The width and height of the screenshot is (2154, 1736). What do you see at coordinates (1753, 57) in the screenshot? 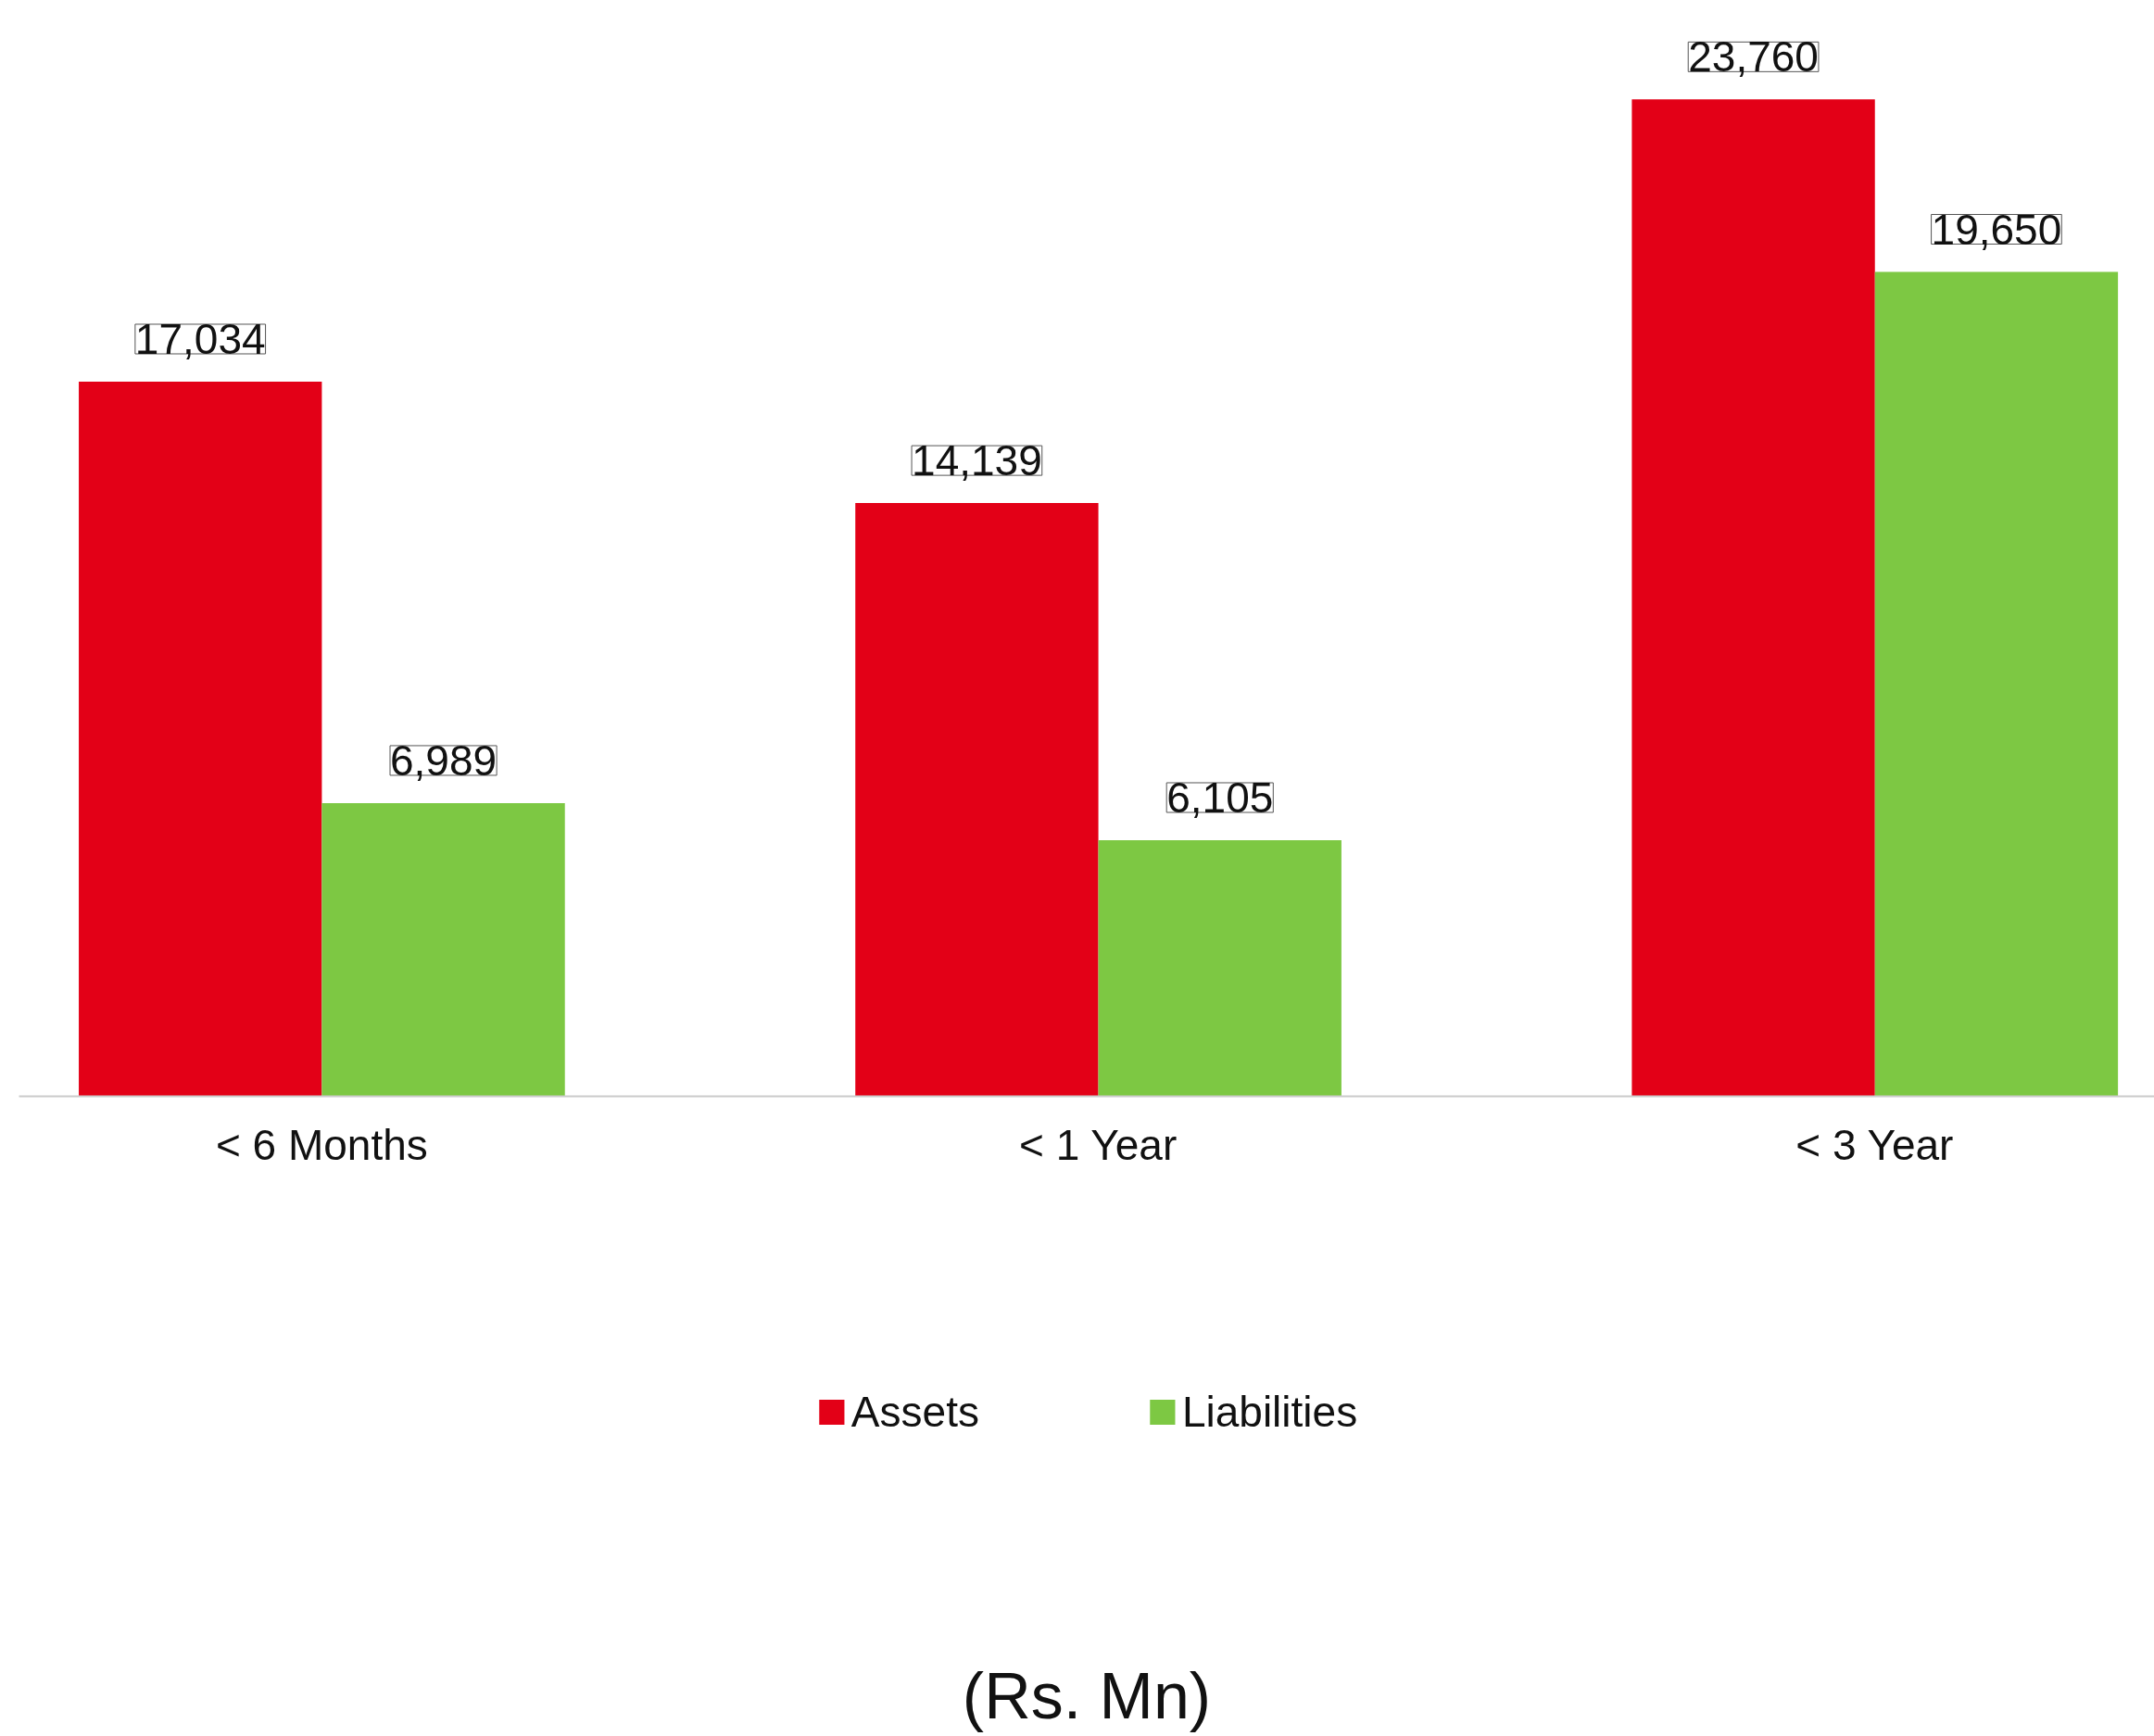
I see `data-label: 23,760` at bounding box center [1753, 57].